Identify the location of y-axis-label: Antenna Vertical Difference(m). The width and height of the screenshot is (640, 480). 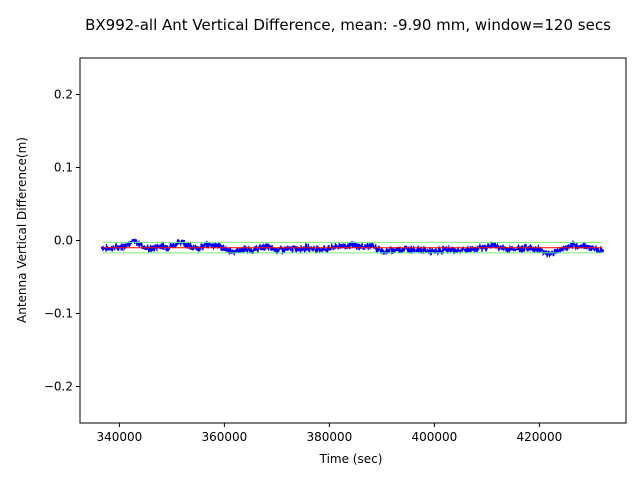
(22, 230).